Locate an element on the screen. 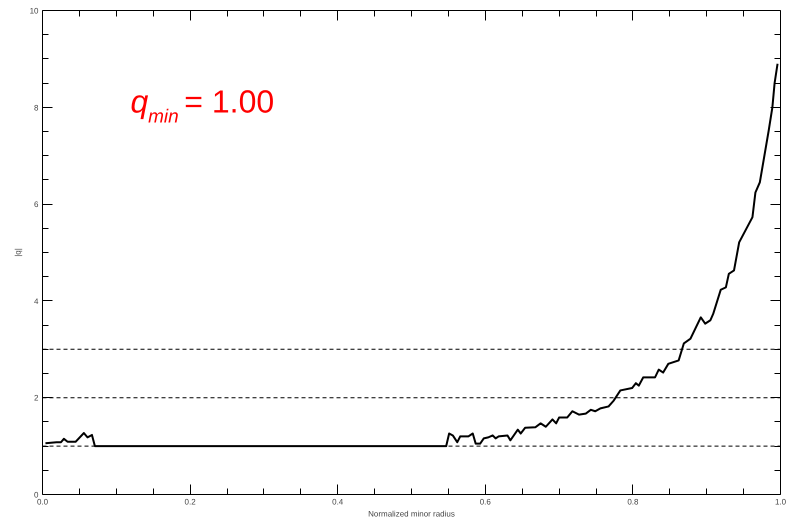  x-tick-label: 0.8 is located at coordinates (633, 502).